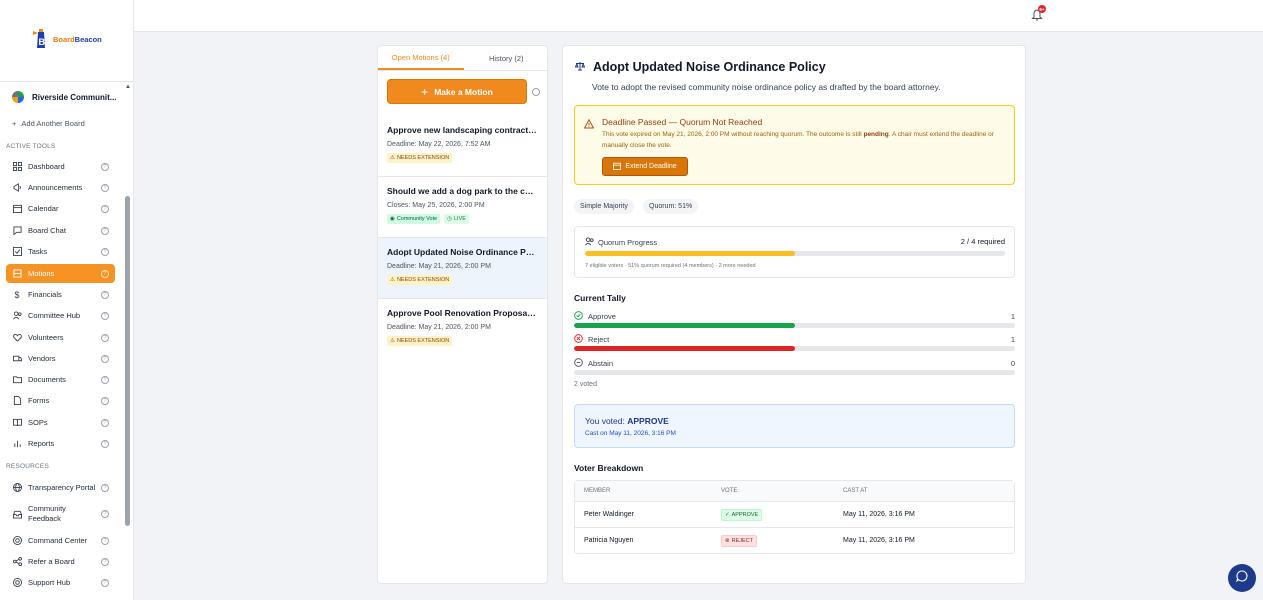 This screenshot has height=600, width=1263. I want to click on sidebar-item-community-feedback: Community Feedback?, so click(60, 514).